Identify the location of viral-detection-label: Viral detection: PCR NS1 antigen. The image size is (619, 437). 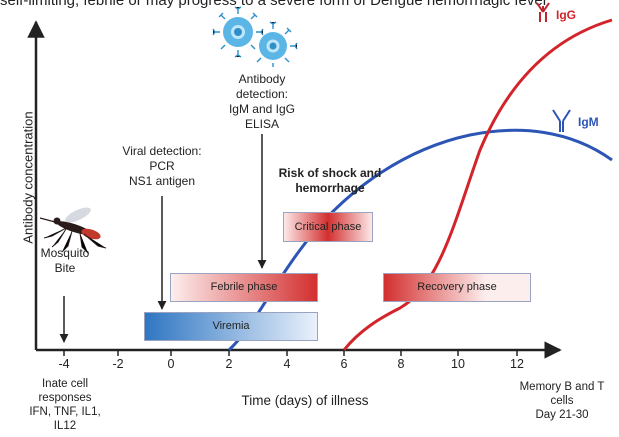
(162, 166).